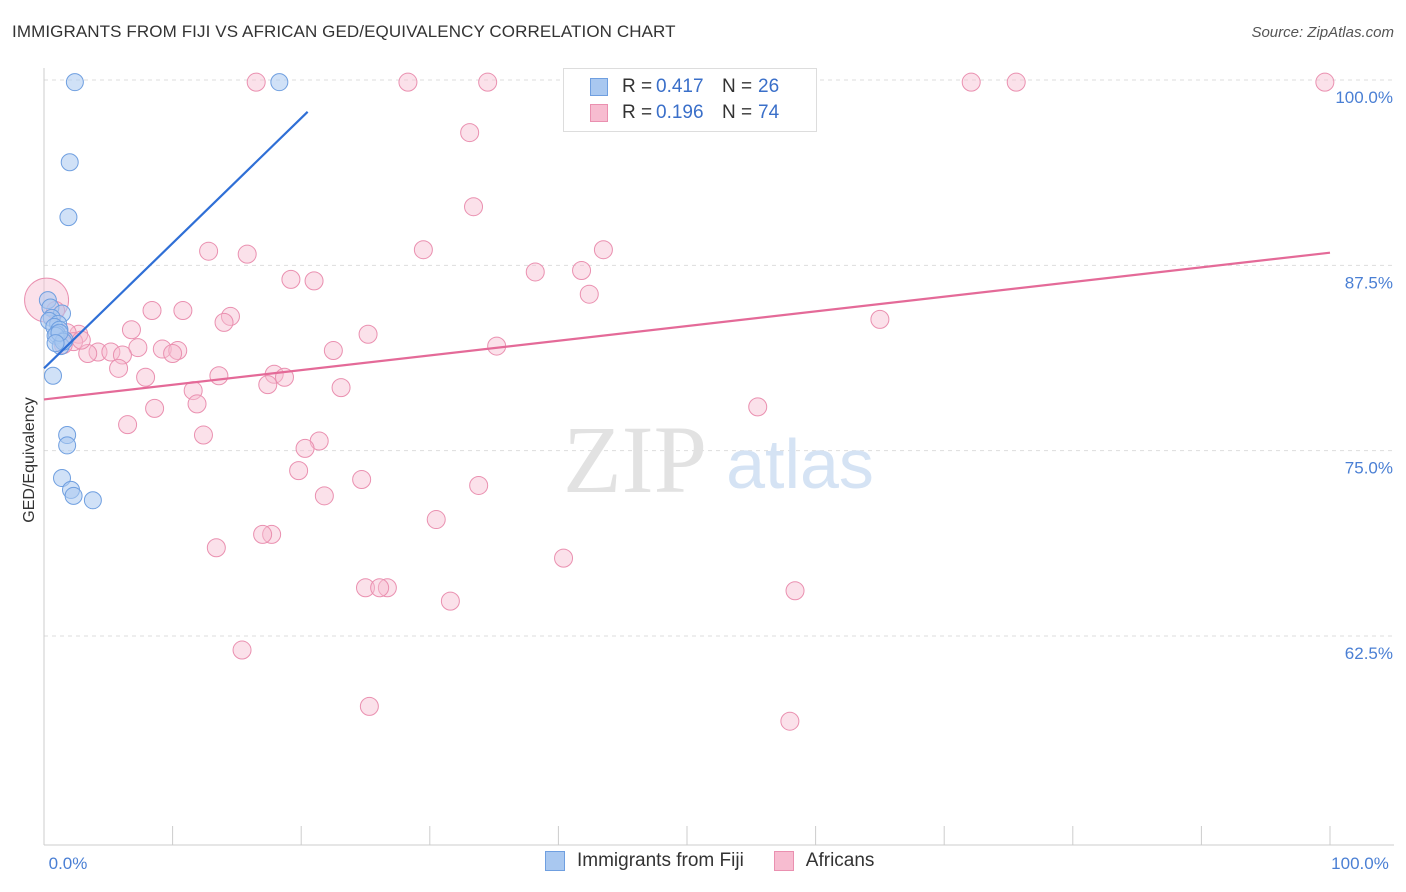 This screenshot has height=892, width=1406. I want to click on legend-row-fiji: R = 0.417 N = 26, so click(684, 87).